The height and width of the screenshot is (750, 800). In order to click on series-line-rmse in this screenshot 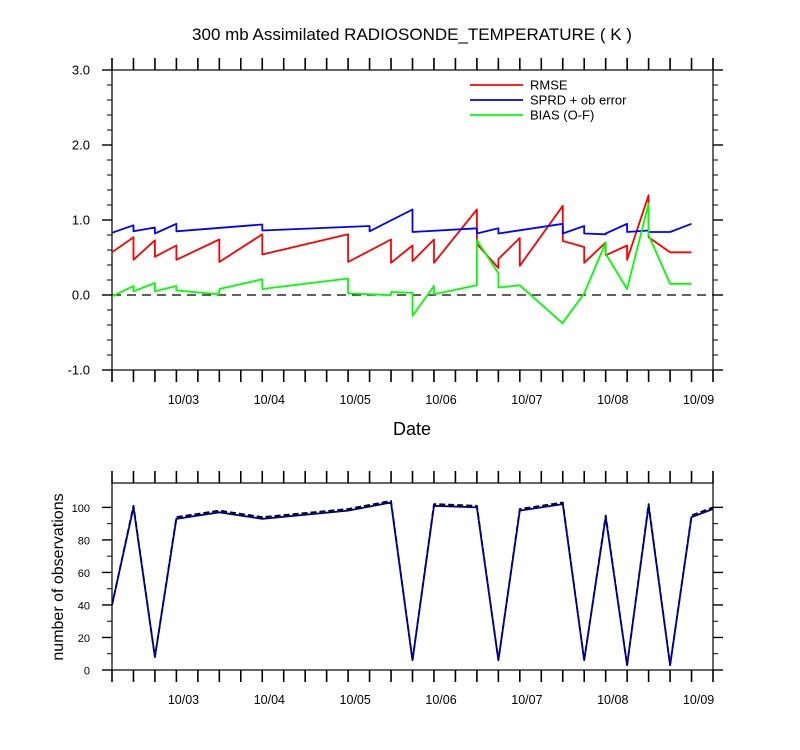, I will do `click(402, 231)`.